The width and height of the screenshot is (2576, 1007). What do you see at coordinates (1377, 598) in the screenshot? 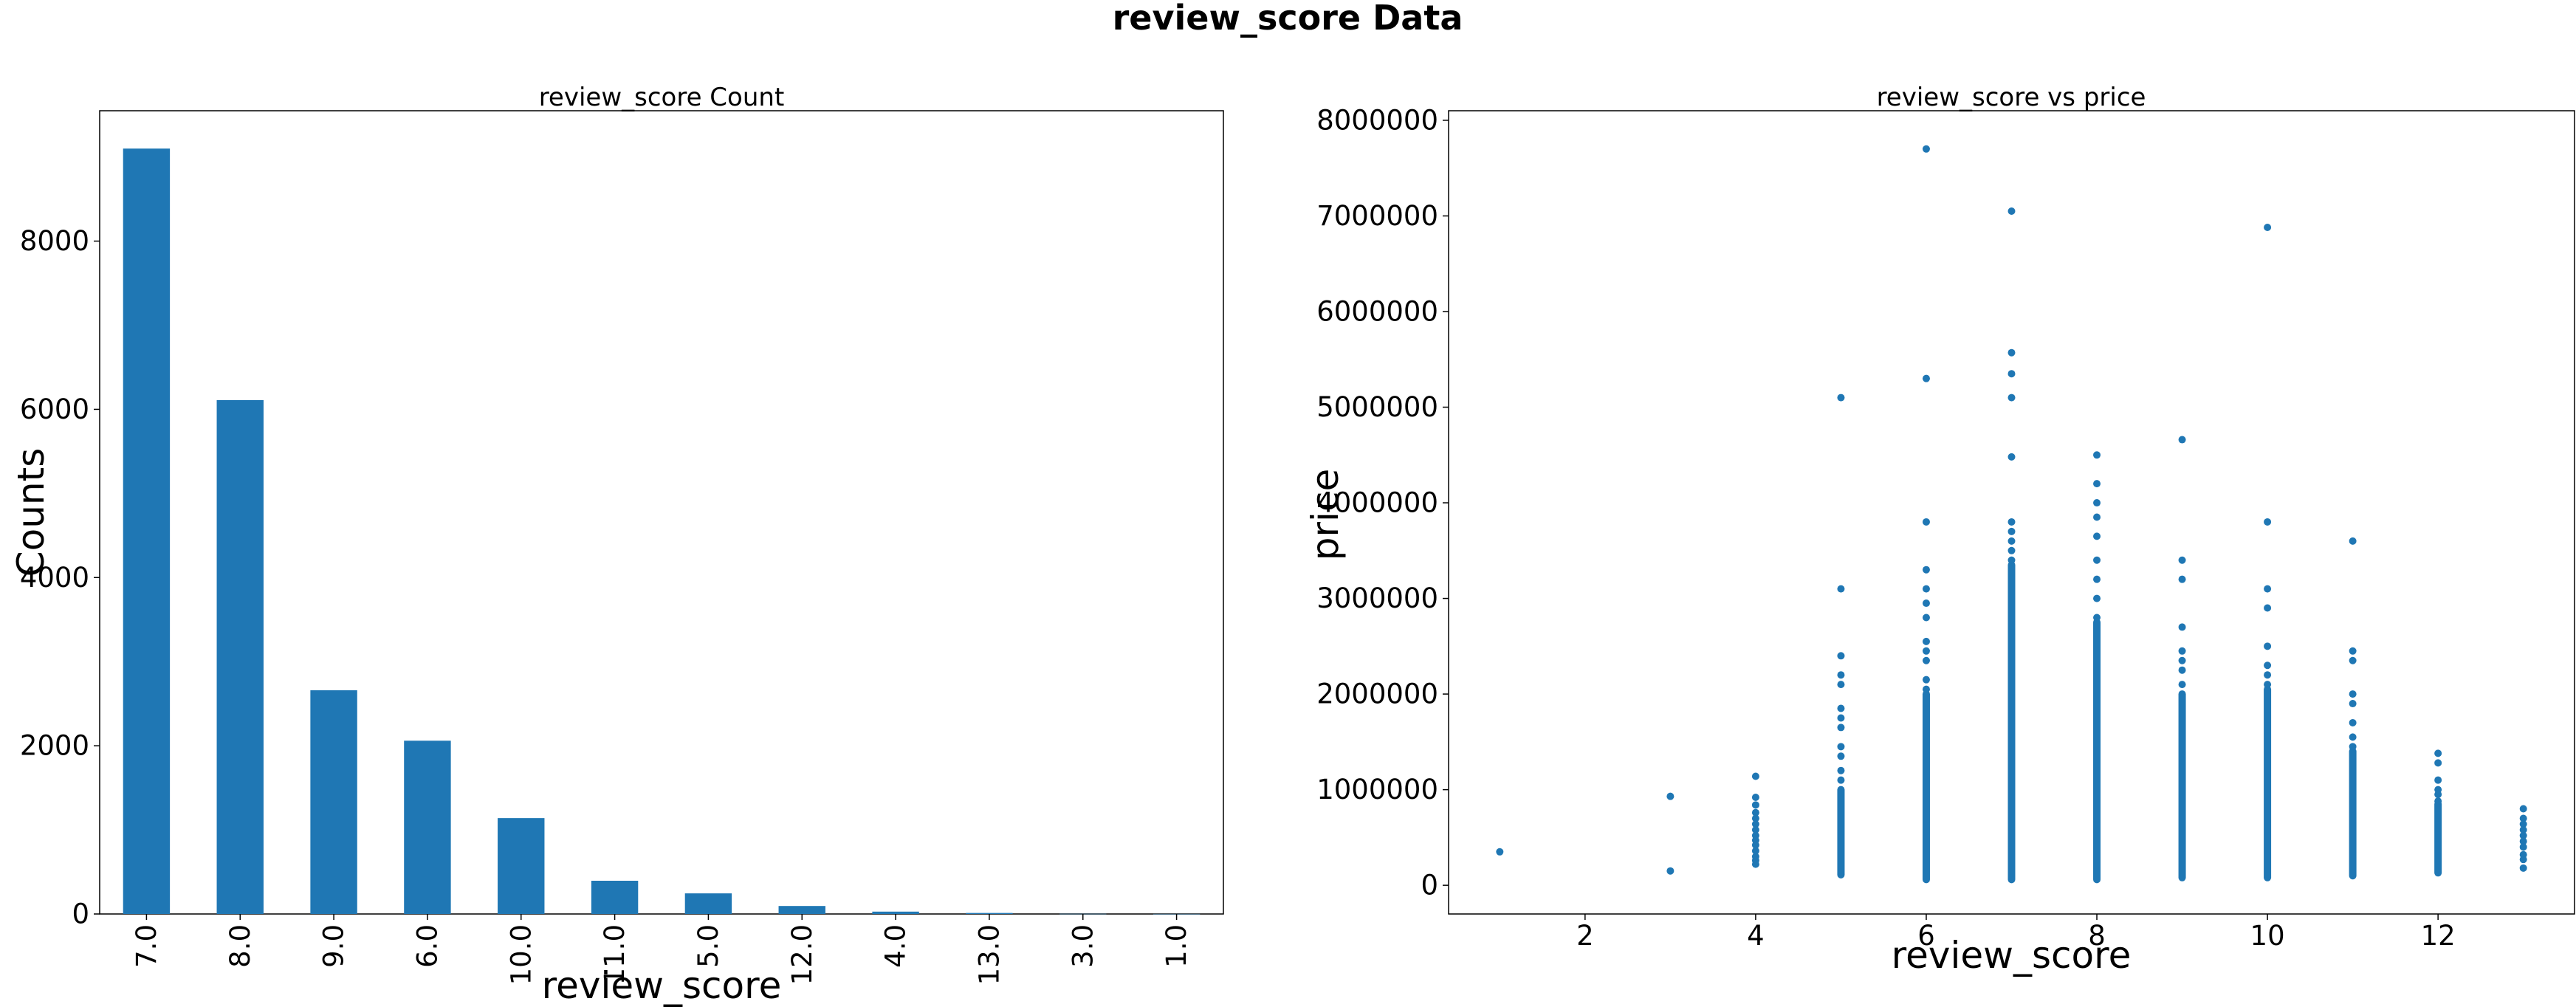
I see `scatter-y-tick-label: 3000000` at bounding box center [1377, 598].